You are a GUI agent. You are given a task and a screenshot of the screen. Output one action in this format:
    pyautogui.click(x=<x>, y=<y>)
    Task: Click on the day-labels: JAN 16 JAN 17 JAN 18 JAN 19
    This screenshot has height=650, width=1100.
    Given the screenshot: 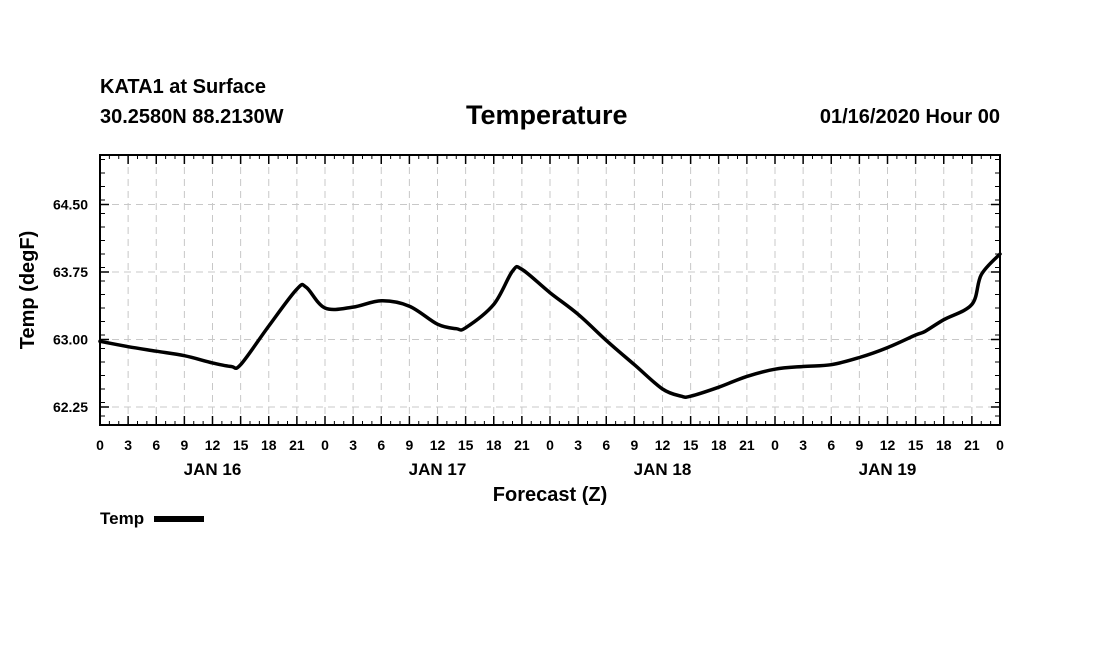 What is the action you would take?
    pyautogui.click(x=550, y=469)
    